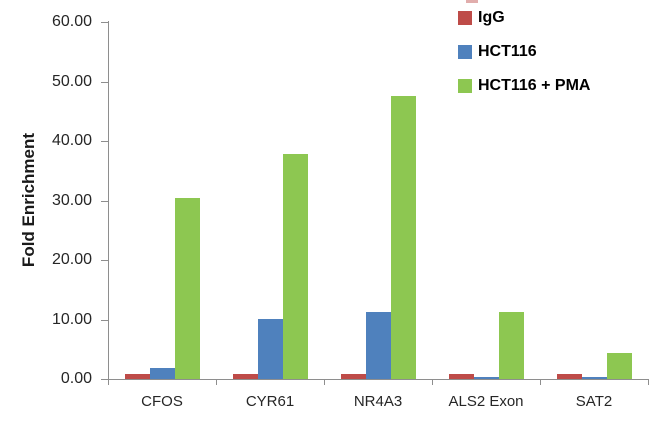  I want to click on cropped-legend-artifact, so click(472, 1).